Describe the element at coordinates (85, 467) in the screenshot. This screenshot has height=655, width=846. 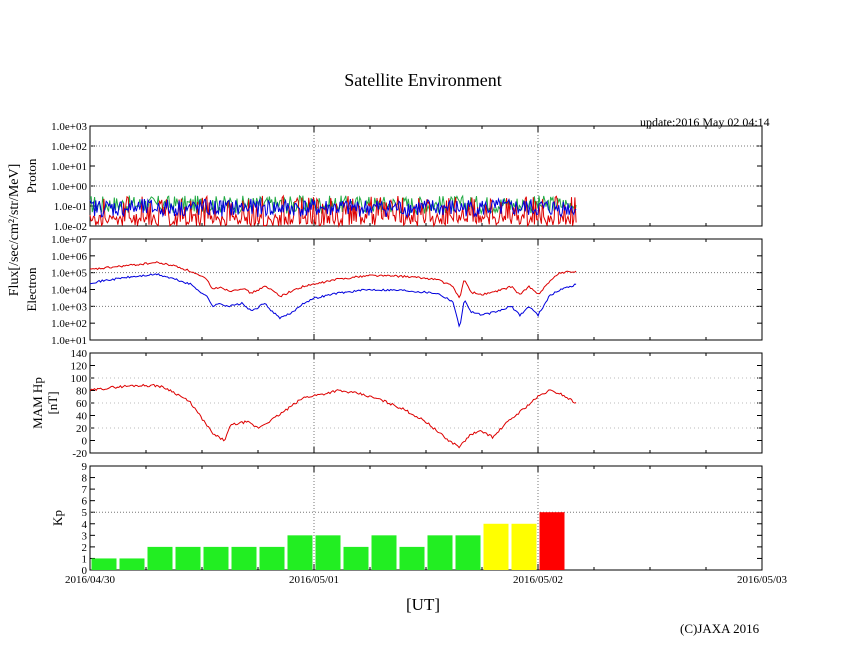
I see `kp-ytick-label: 9` at that location.